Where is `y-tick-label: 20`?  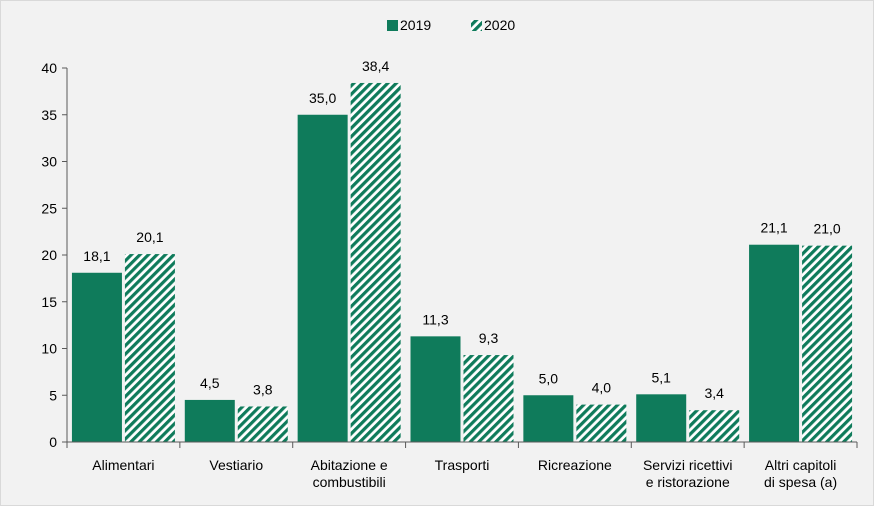
y-tick-label: 20 is located at coordinates (49, 255).